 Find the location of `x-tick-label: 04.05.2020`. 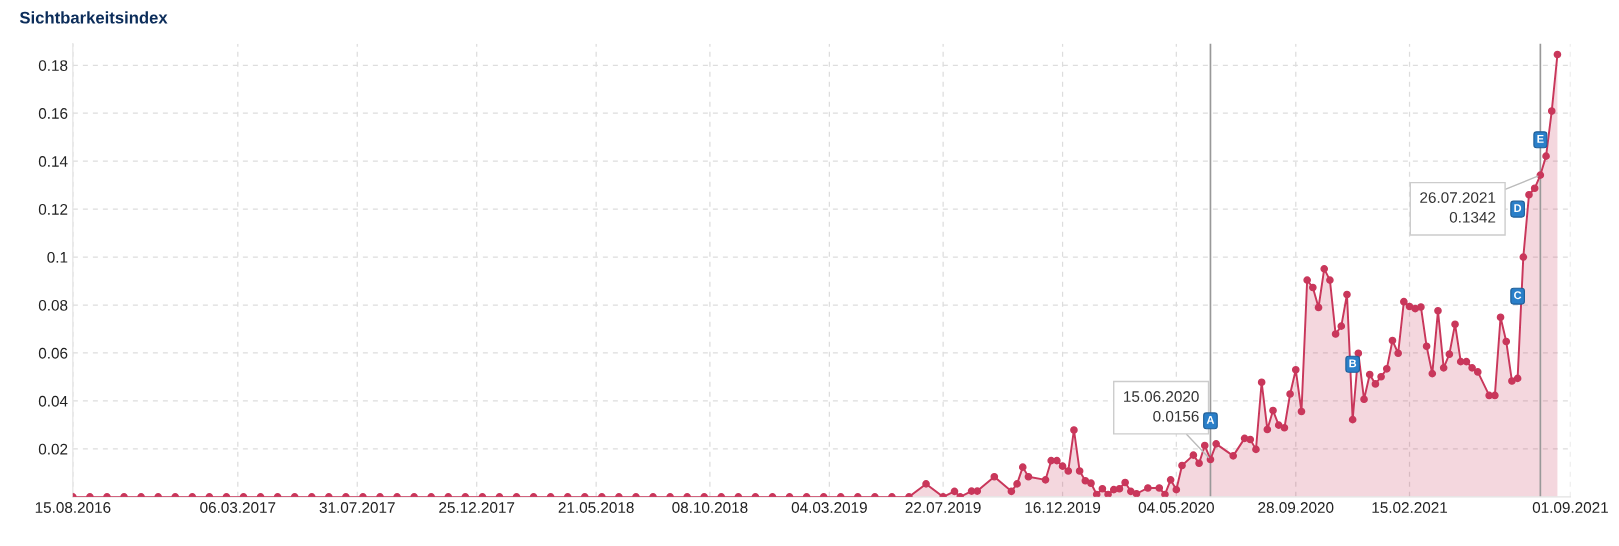

x-tick-label: 04.05.2020 is located at coordinates (1176, 507).